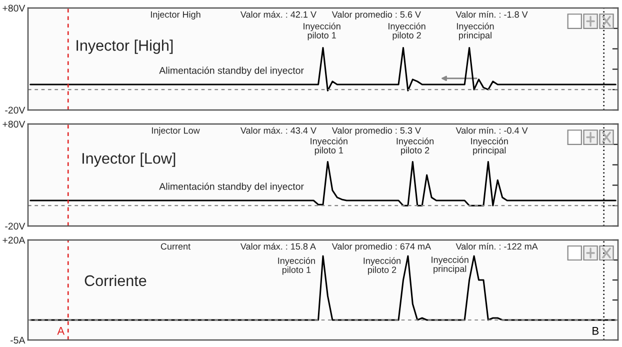  Describe the element at coordinates (14, 240) in the screenshot. I see `y-tick-label: +20A` at that location.